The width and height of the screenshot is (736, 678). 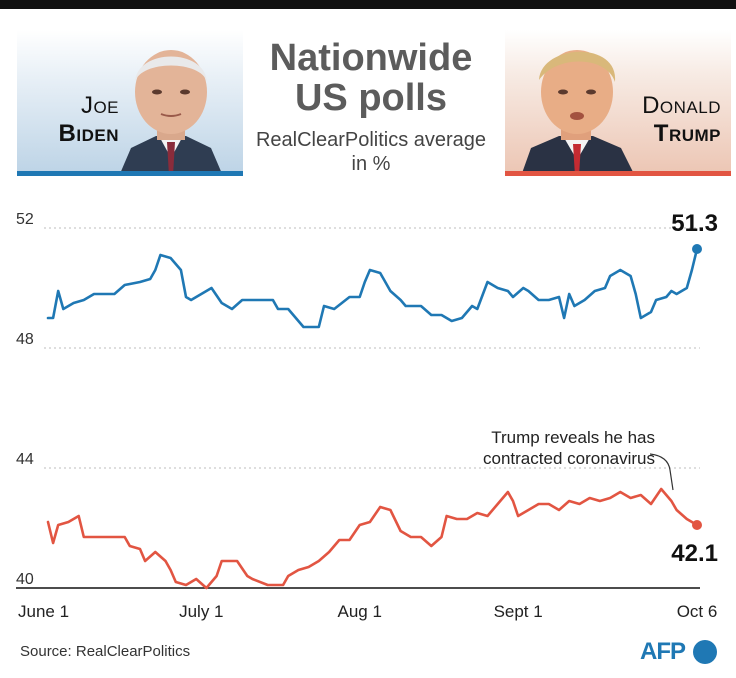 What do you see at coordinates (371, 98) in the screenshot?
I see `title-line-2: US polls` at bounding box center [371, 98].